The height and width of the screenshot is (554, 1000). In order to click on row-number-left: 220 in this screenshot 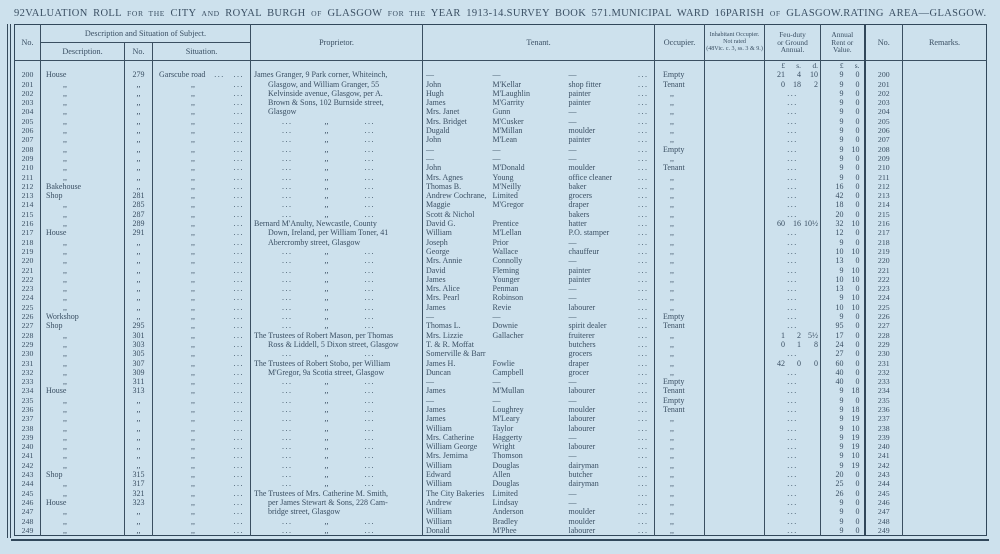, I will do `click(27, 261)`.